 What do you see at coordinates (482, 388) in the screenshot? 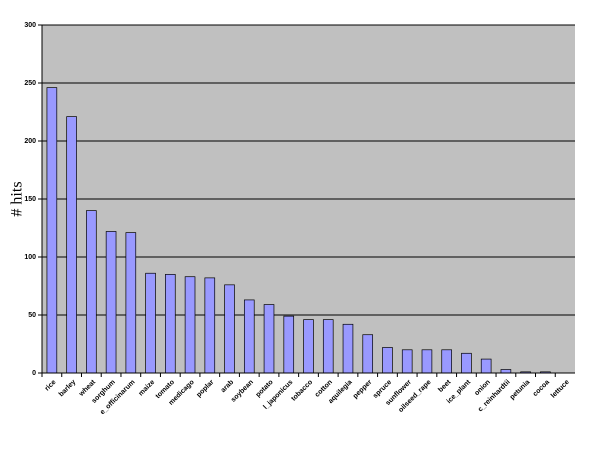
I see `x-tick-label: onion` at bounding box center [482, 388].